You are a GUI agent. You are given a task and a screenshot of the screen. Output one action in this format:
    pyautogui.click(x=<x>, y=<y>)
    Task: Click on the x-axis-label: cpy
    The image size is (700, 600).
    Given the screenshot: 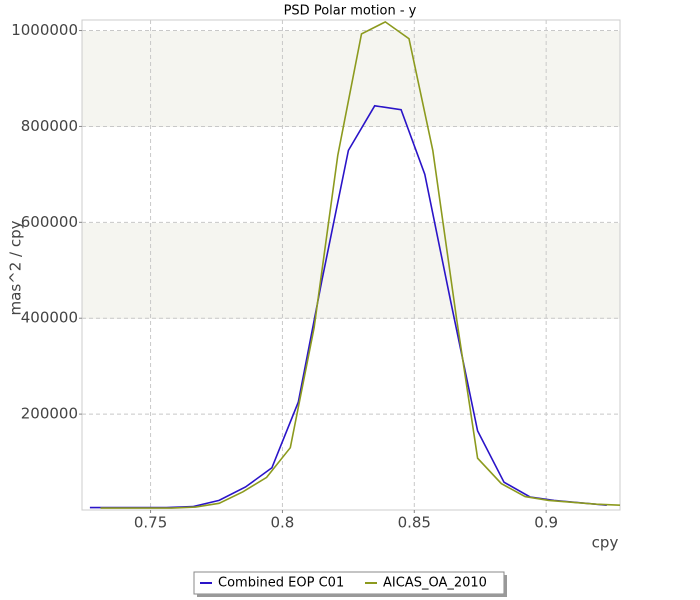 What is the action you would take?
    pyautogui.click(x=605, y=543)
    